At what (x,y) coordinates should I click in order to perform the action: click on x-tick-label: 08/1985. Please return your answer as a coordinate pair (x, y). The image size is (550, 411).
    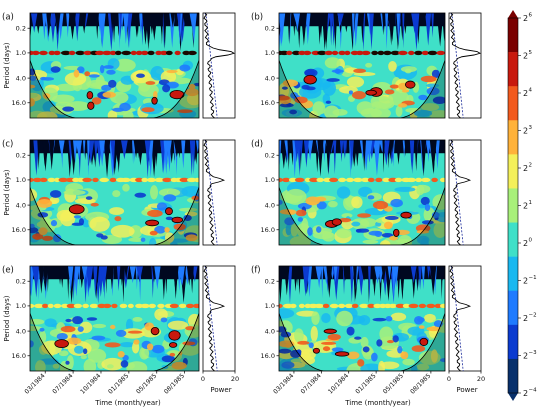
    Looking at the image, I should click on (174, 383).